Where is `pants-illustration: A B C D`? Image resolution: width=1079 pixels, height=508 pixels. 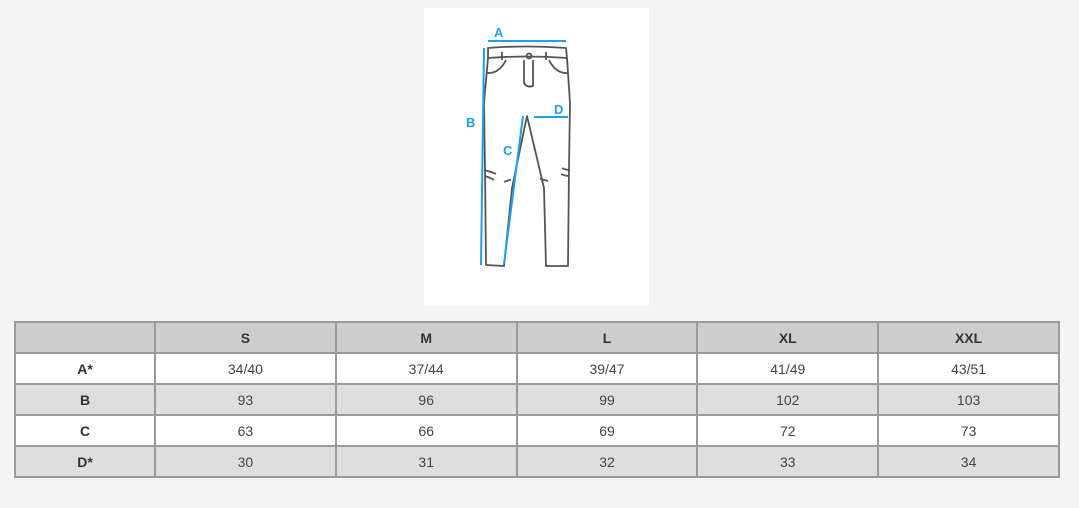 pants-illustration: A B C D is located at coordinates (518, 146).